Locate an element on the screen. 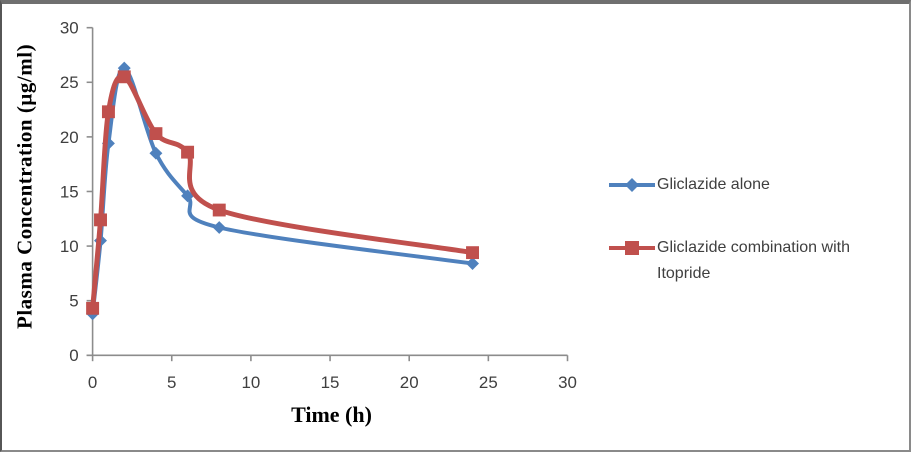 This screenshot has height=452, width=911. legend-marker-square-icon is located at coordinates (632, 248).